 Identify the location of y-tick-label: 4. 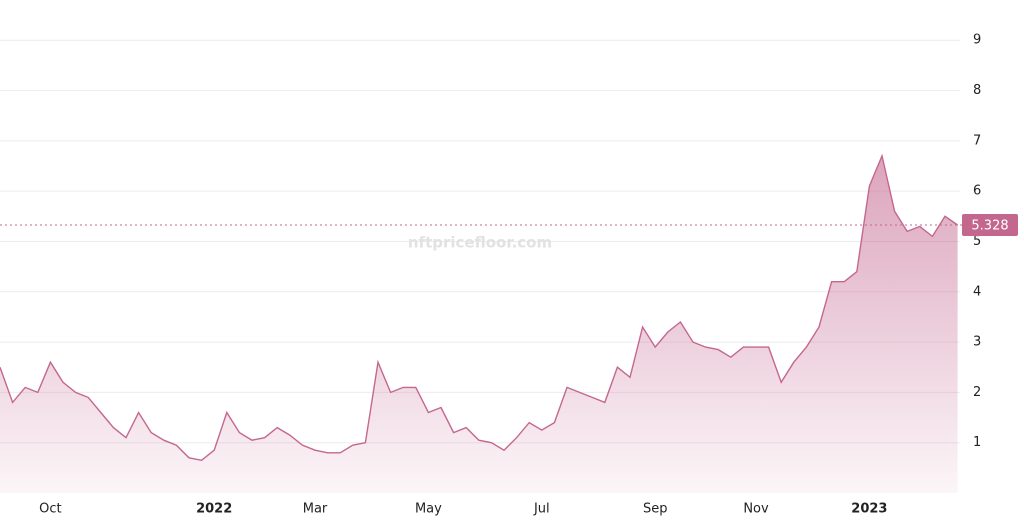
(977, 291).